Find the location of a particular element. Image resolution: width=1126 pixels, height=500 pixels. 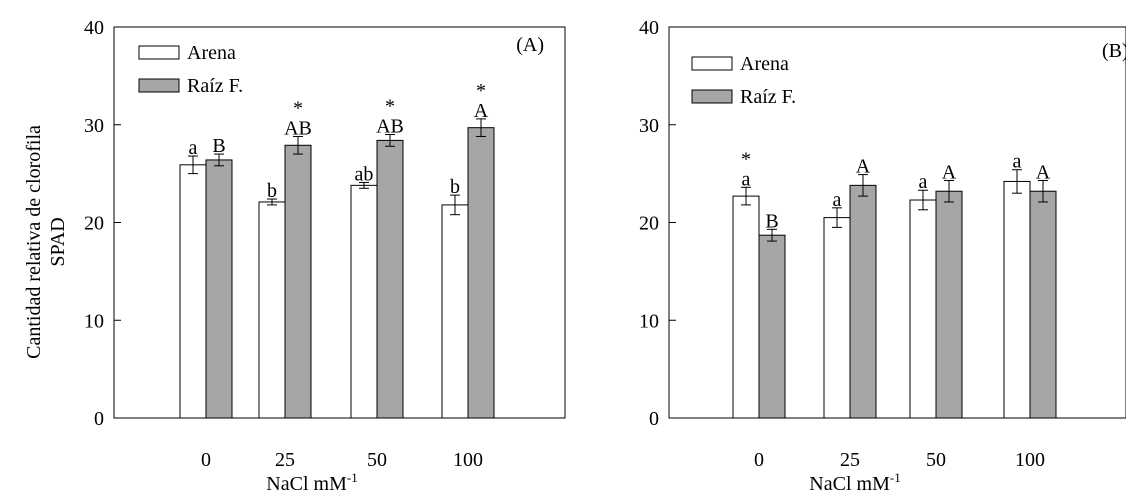

y-axis-label-line1: Cantidad relativa de clorofila is located at coordinates (34, 242).